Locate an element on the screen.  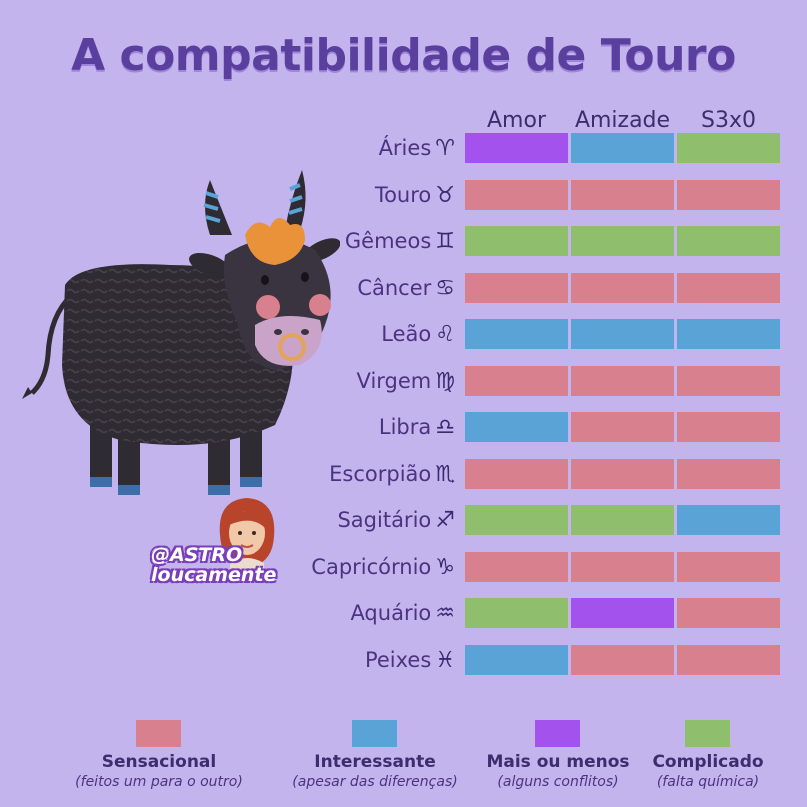
sign-name: Touro is located at coordinates (403, 194).